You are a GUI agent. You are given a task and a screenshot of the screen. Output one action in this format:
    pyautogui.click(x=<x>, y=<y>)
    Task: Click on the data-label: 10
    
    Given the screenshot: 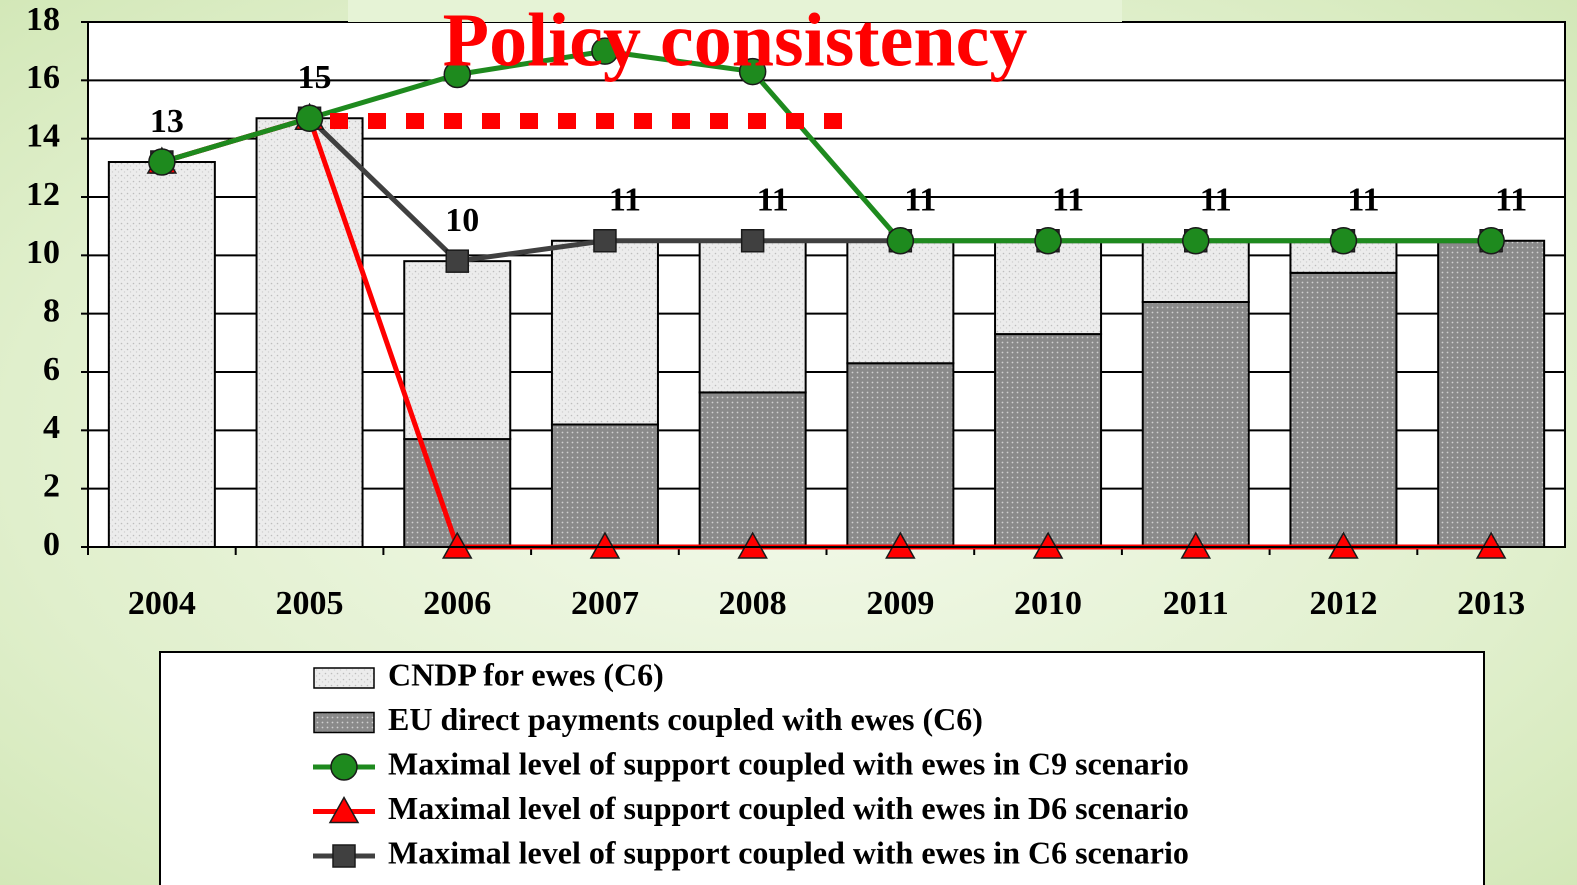 What is the action you would take?
    pyautogui.click(x=462, y=220)
    